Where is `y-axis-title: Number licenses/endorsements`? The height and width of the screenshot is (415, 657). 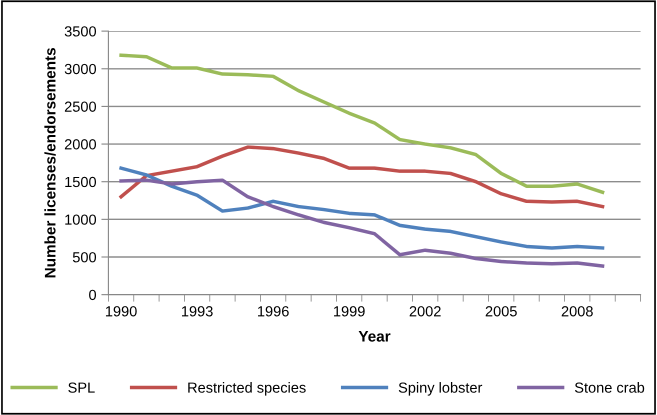
y-axis-title: Number licenses/endorsements is located at coordinates (50, 163).